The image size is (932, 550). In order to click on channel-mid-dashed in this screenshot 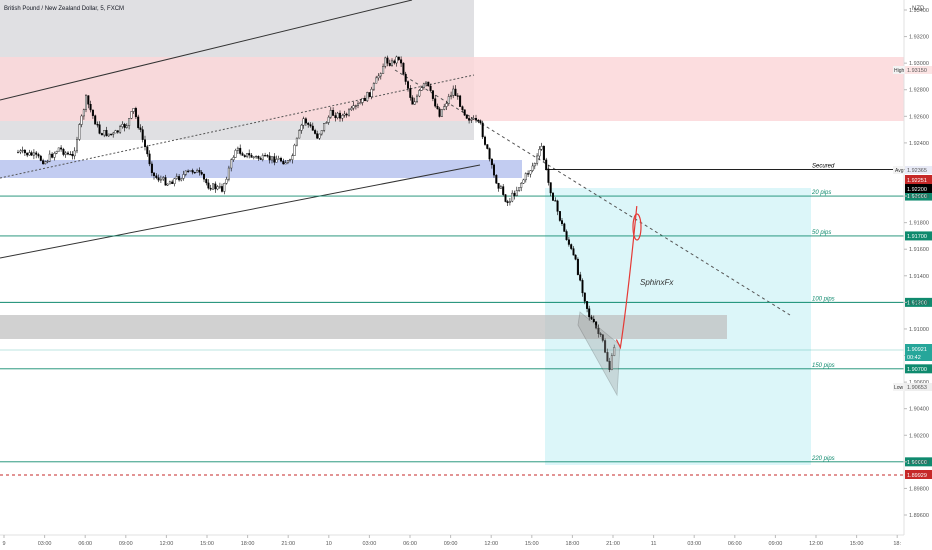, I will do `click(237, 126)`.